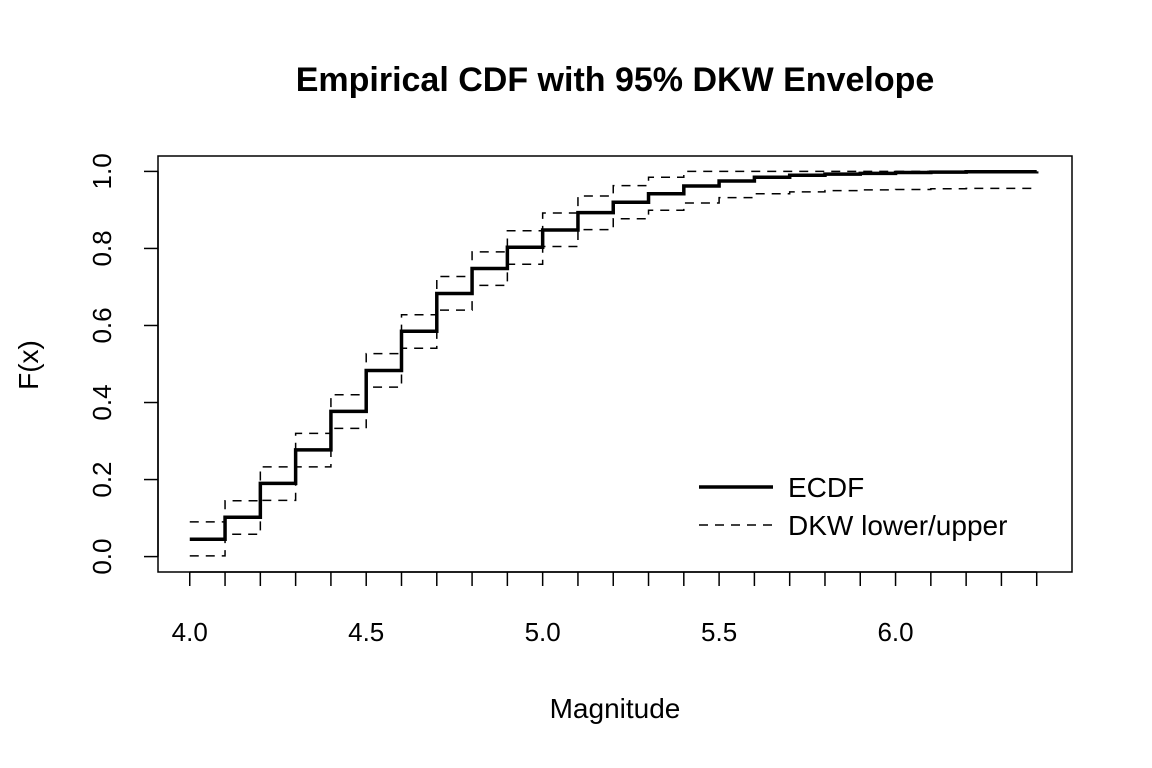  What do you see at coordinates (543, 632) in the screenshot?
I see `x-tick-label: 5.0` at bounding box center [543, 632].